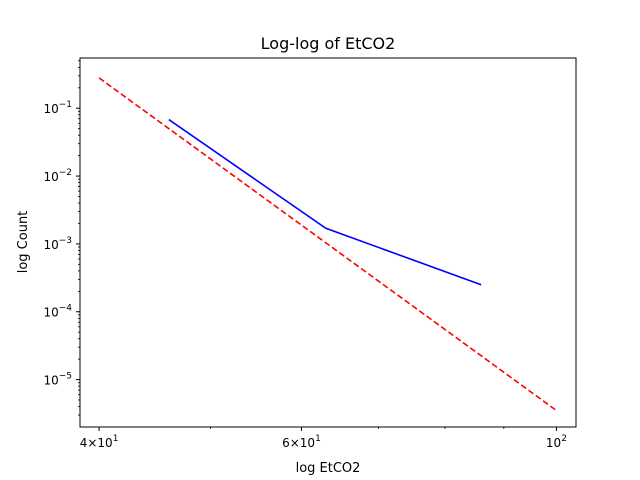 This screenshot has height=480, width=640. Describe the element at coordinates (556, 442) in the screenshot. I see `x-tick-label-3: 102` at that location.